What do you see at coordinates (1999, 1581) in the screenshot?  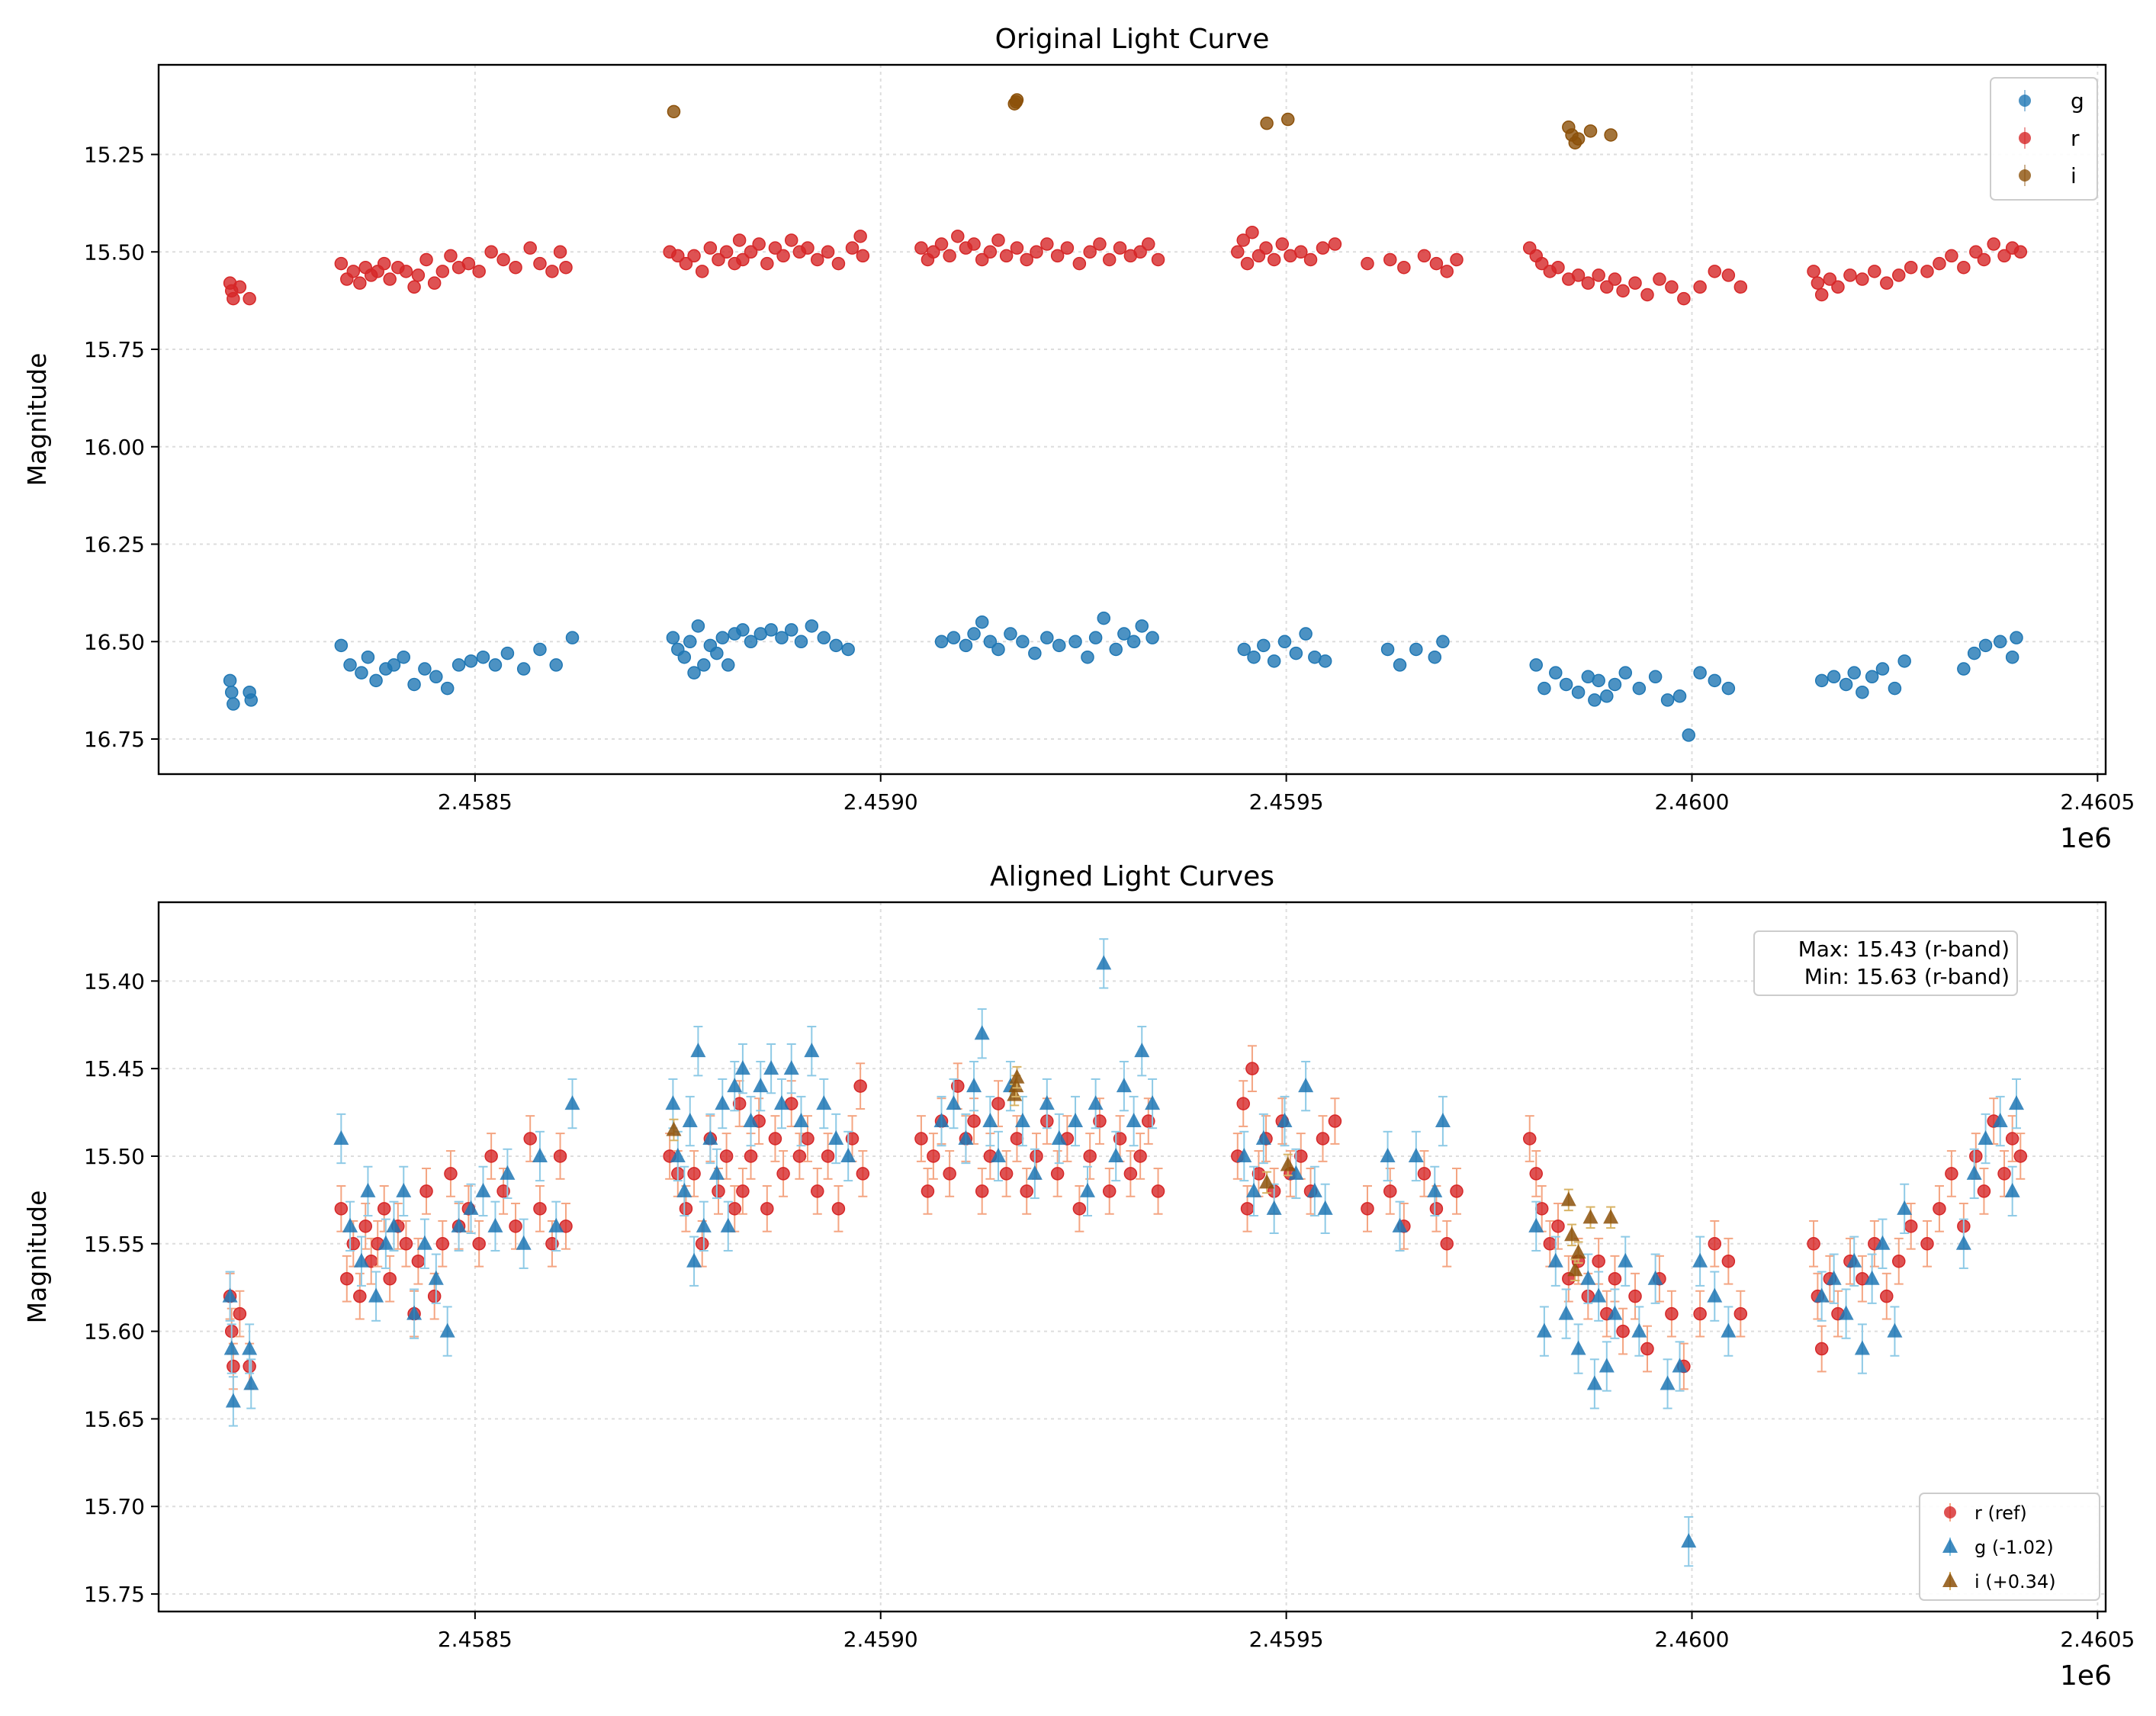 I see `legend-item-i: i (+0.34)` at bounding box center [1999, 1581].